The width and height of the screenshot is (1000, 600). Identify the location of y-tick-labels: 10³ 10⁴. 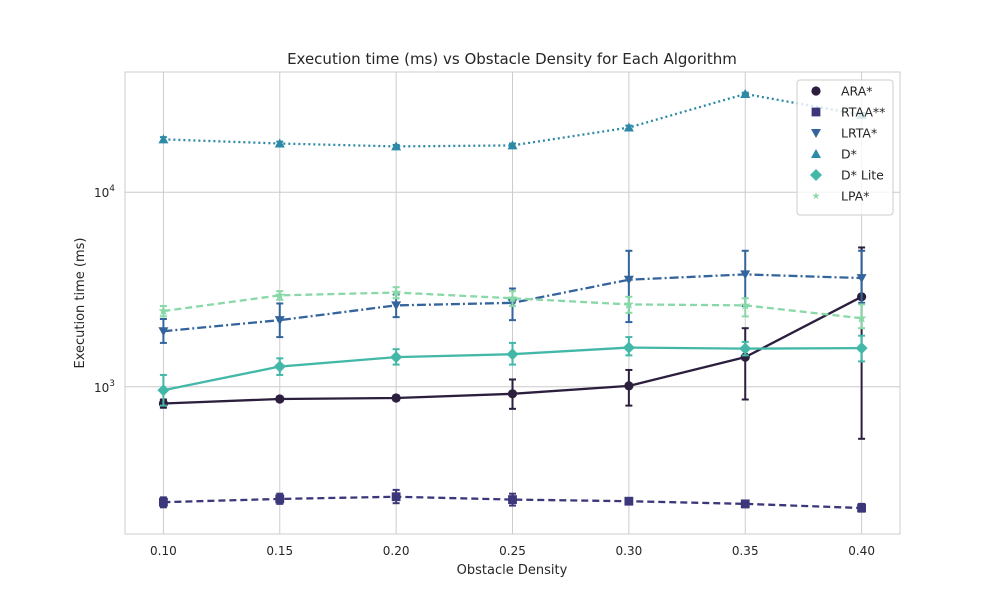
(104, 289).